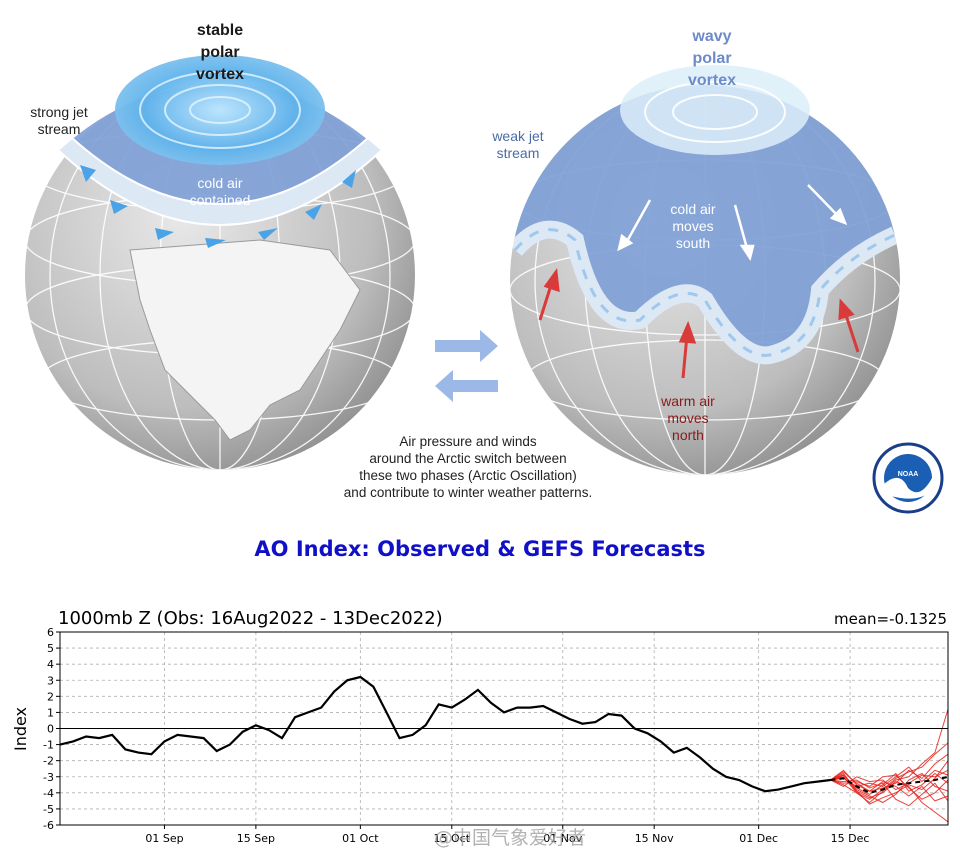 The height and width of the screenshot is (859, 960). I want to click on y-tick-label: 0, so click(50, 729).